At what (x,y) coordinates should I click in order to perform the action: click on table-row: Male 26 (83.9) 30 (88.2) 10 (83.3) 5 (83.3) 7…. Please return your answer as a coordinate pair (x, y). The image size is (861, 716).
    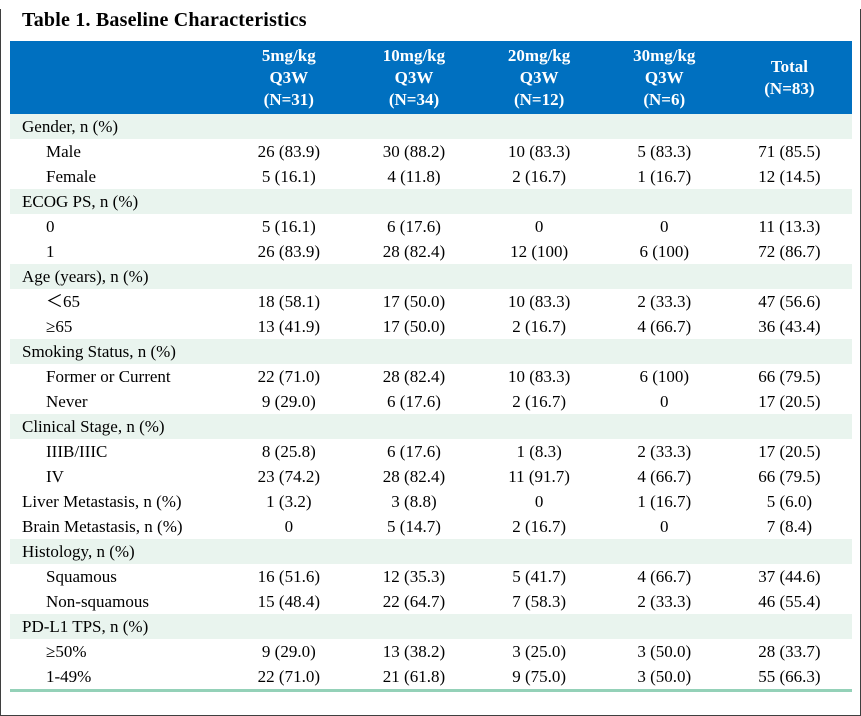
    Looking at the image, I should click on (431, 151).